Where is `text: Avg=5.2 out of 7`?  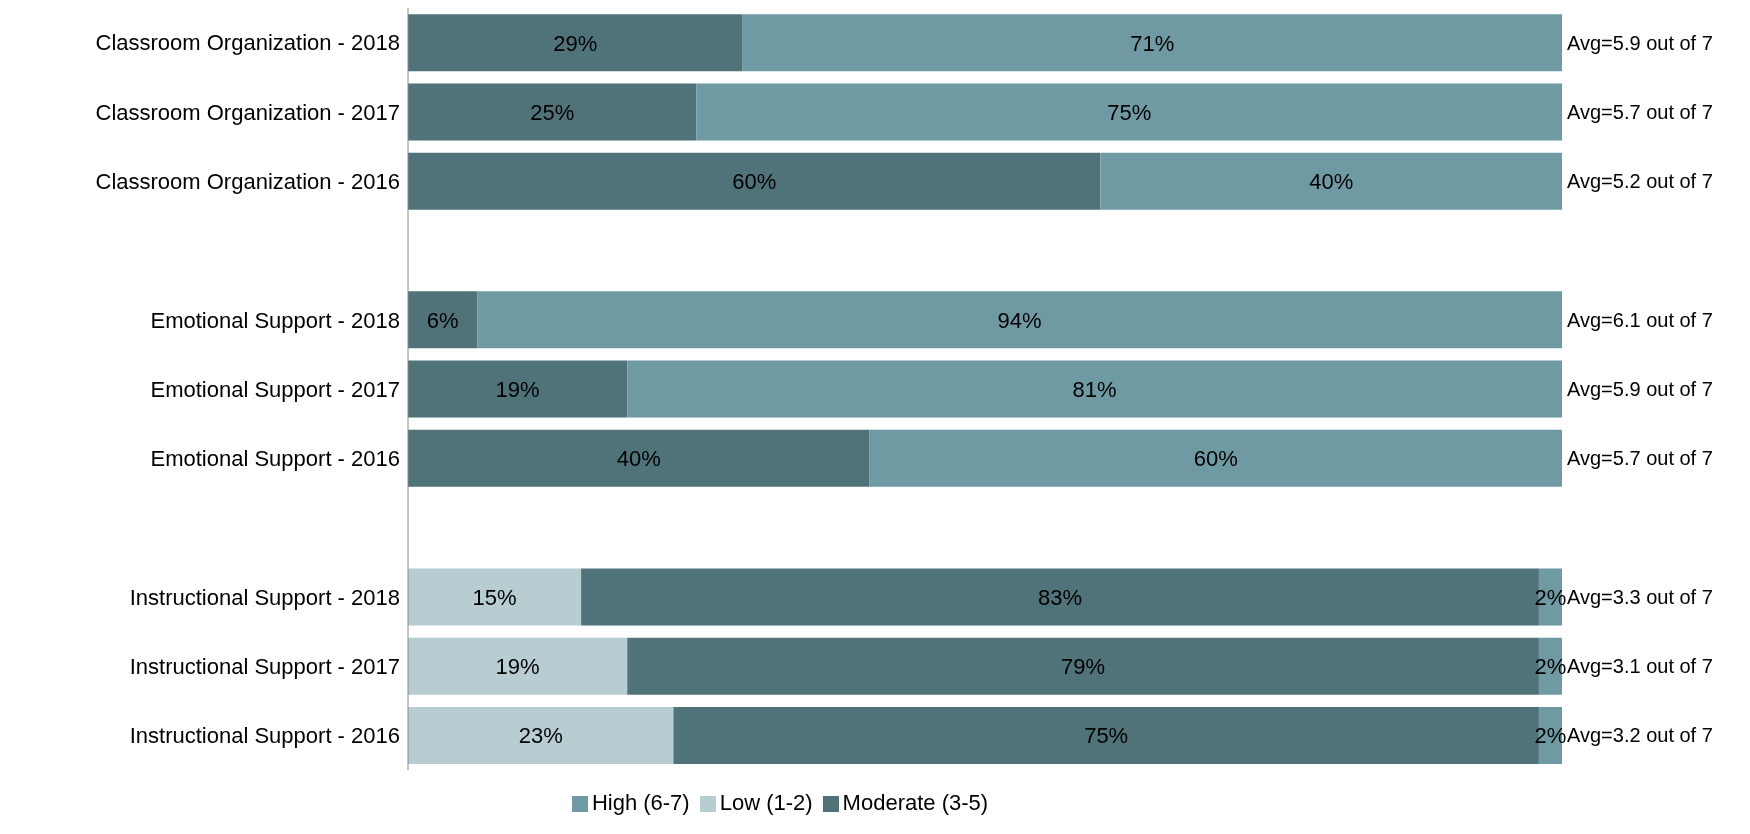
text: Avg=5.2 out of 7 is located at coordinates (1640, 181).